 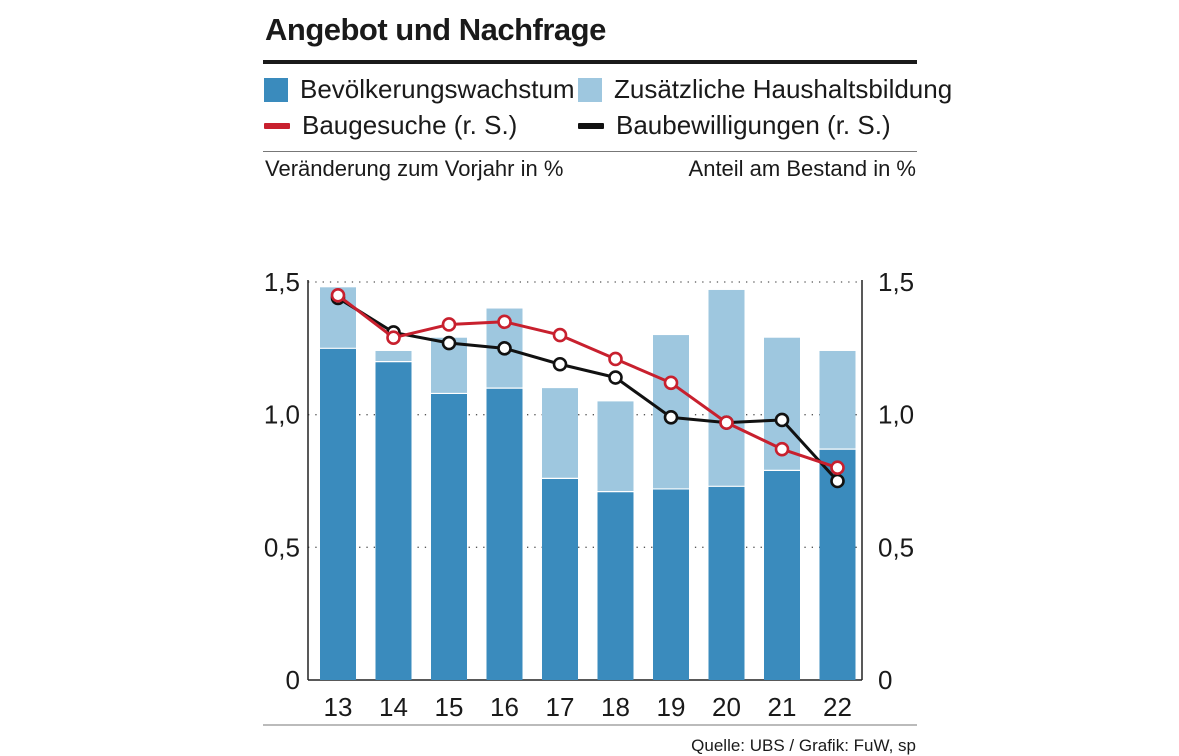 I want to click on legend-label-baugesuche: Baugesuche (r. S.), so click(x=410, y=125).